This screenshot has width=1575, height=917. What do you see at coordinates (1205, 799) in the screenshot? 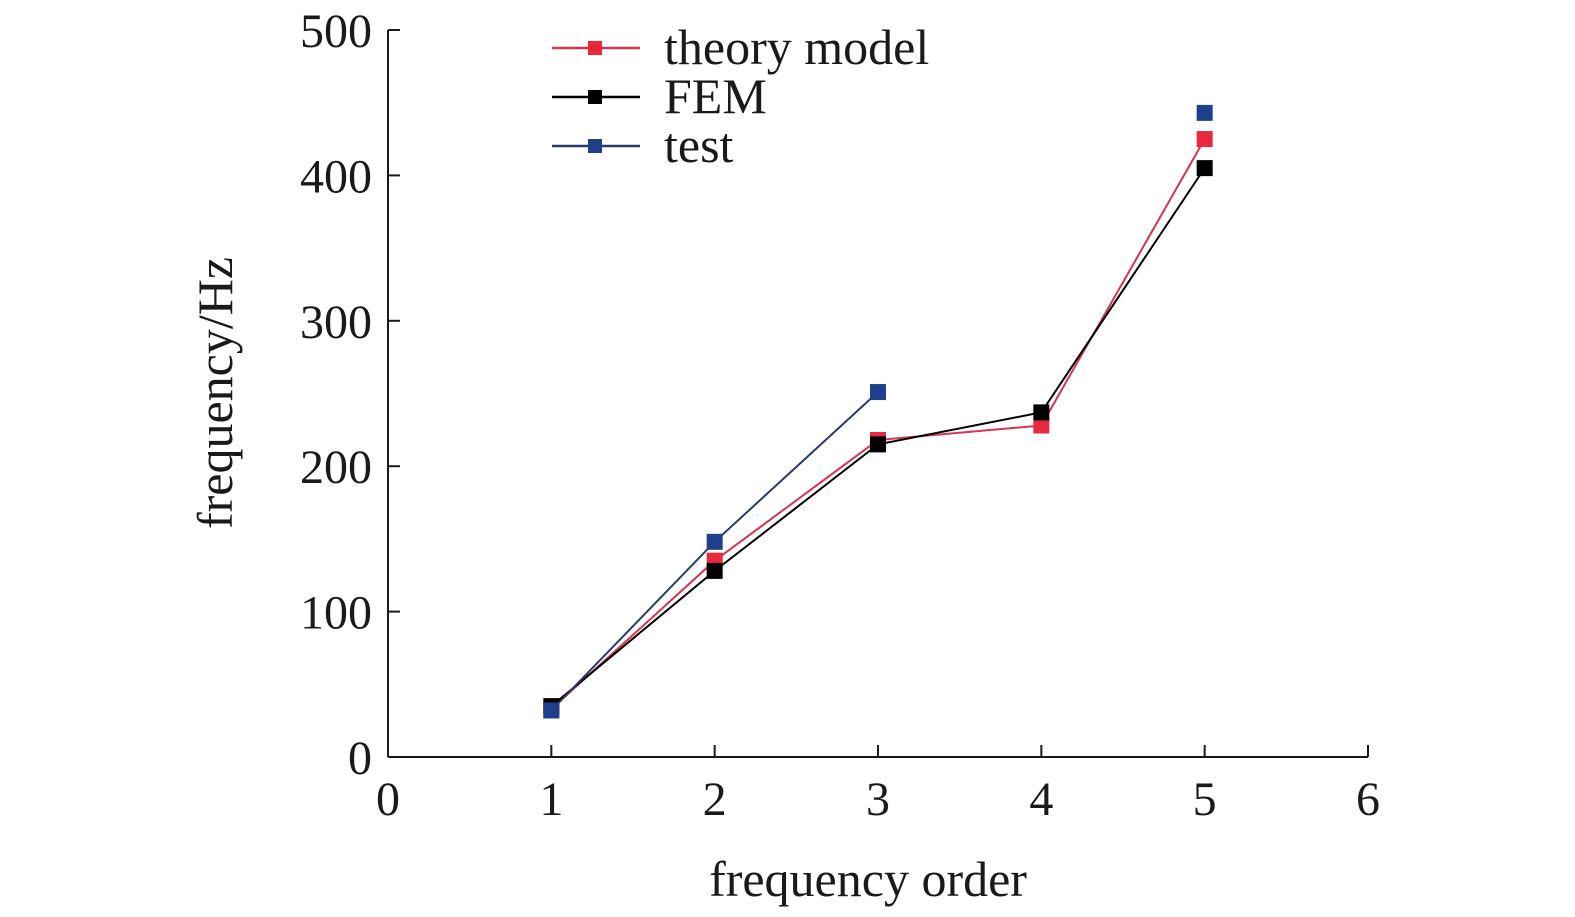
I see `x-tick-label: 5` at bounding box center [1205, 799].